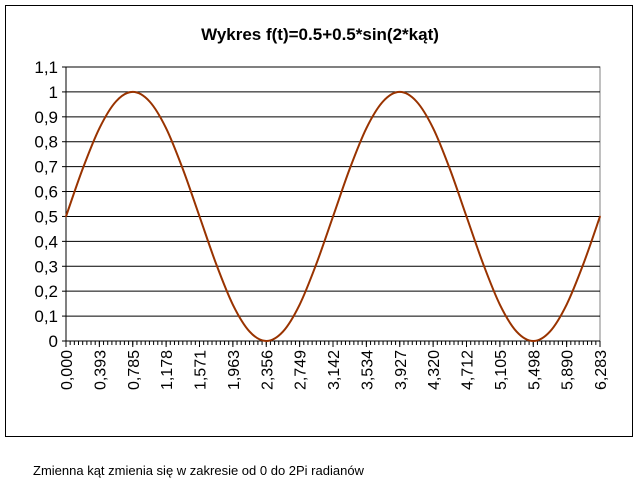 The height and width of the screenshot is (503, 640). Describe the element at coordinates (568, 370) in the screenshot. I see `x-tick-label: 5,890` at that location.